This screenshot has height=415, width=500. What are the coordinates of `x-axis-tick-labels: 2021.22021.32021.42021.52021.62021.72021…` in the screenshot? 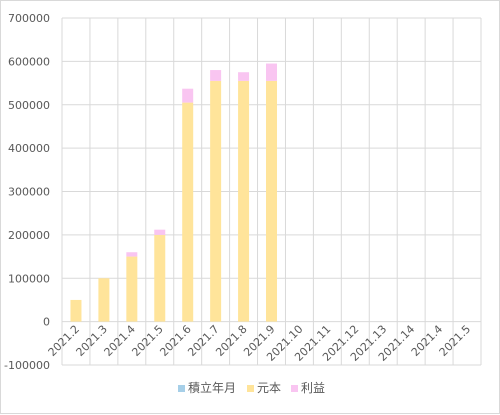 It's located at (259, 343).